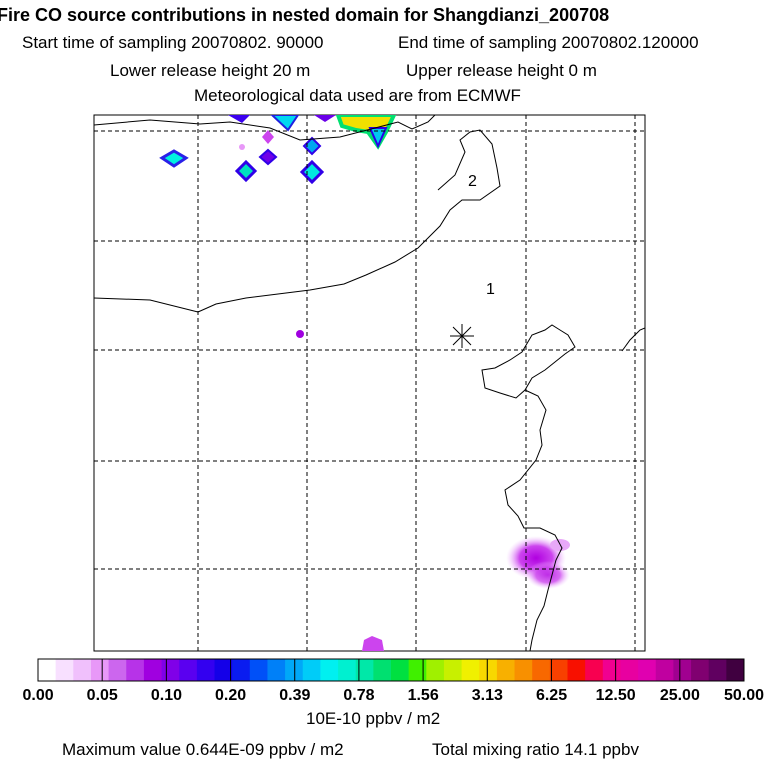 The width and height of the screenshot is (768, 768). I want to click on end-time-label: End time of sampling 20070802.120000, so click(548, 42).